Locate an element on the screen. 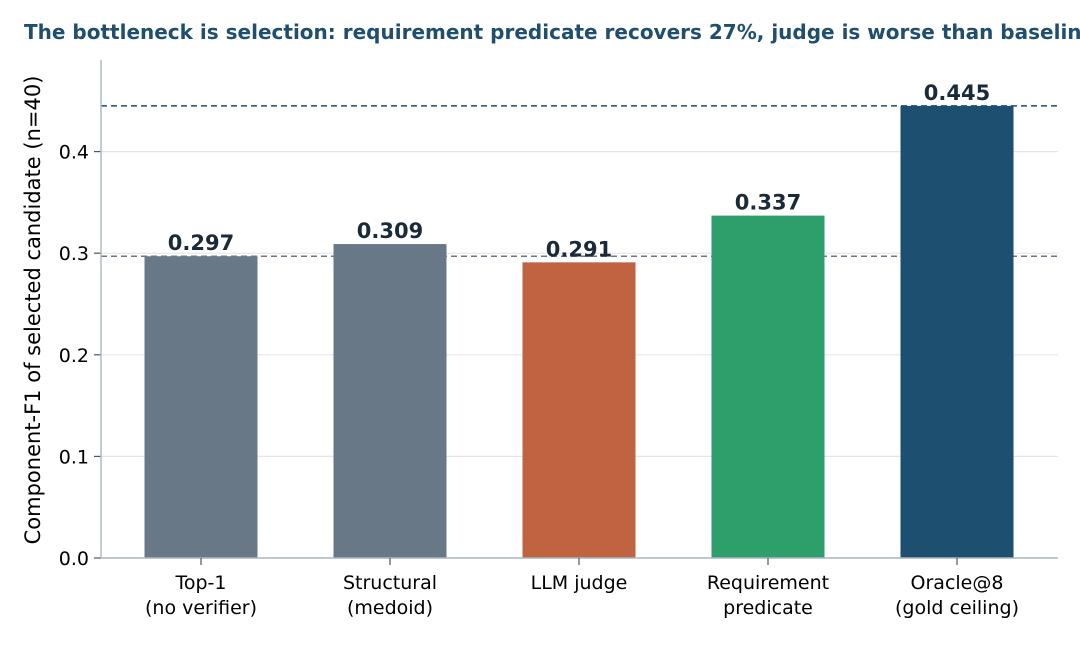  y-tick-label: 0.3 is located at coordinates (74, 254).